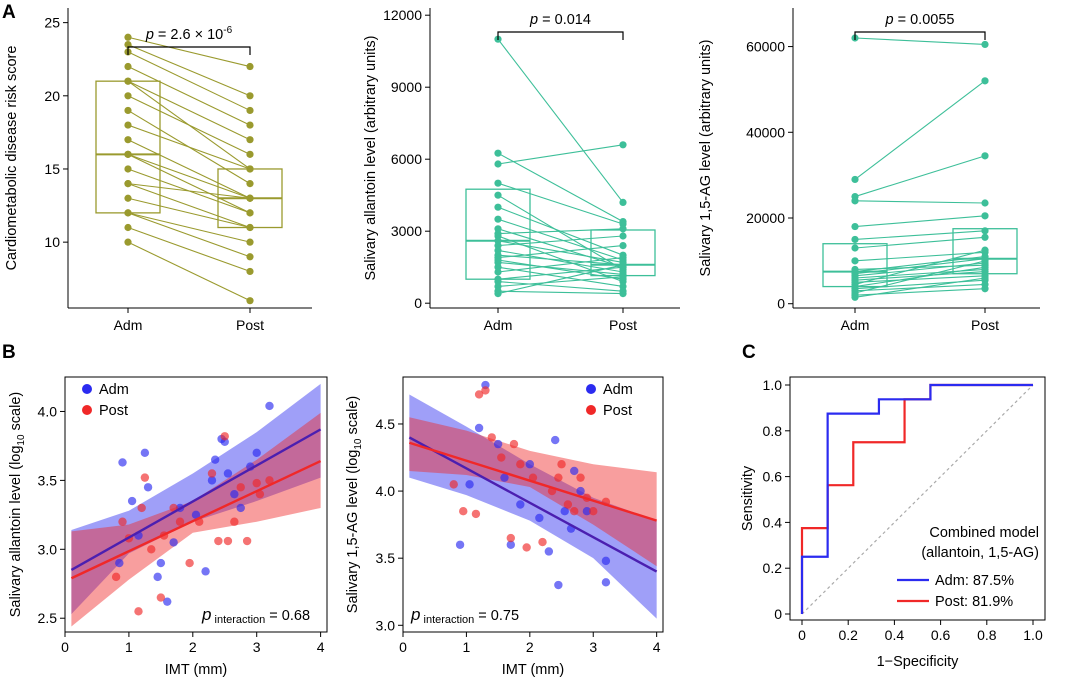 The height and width of the screenshot is (677, 1065). What do you see at coordinates (48, 549) in the screenshot?
I see `y-tick-label: 3.0` at bounding box center [48, 549].